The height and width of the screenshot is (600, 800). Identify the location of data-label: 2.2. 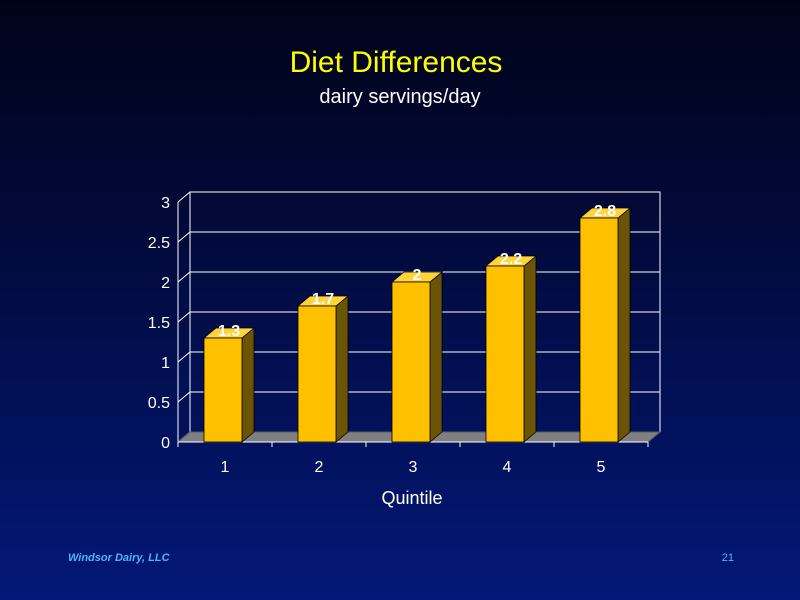
(511, 259).